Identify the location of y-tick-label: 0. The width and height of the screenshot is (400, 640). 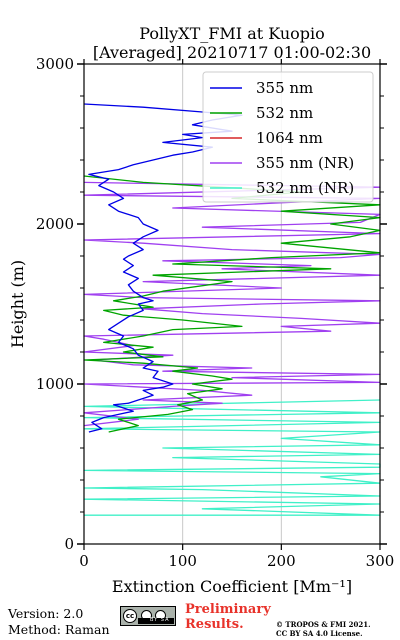
(69, 544).